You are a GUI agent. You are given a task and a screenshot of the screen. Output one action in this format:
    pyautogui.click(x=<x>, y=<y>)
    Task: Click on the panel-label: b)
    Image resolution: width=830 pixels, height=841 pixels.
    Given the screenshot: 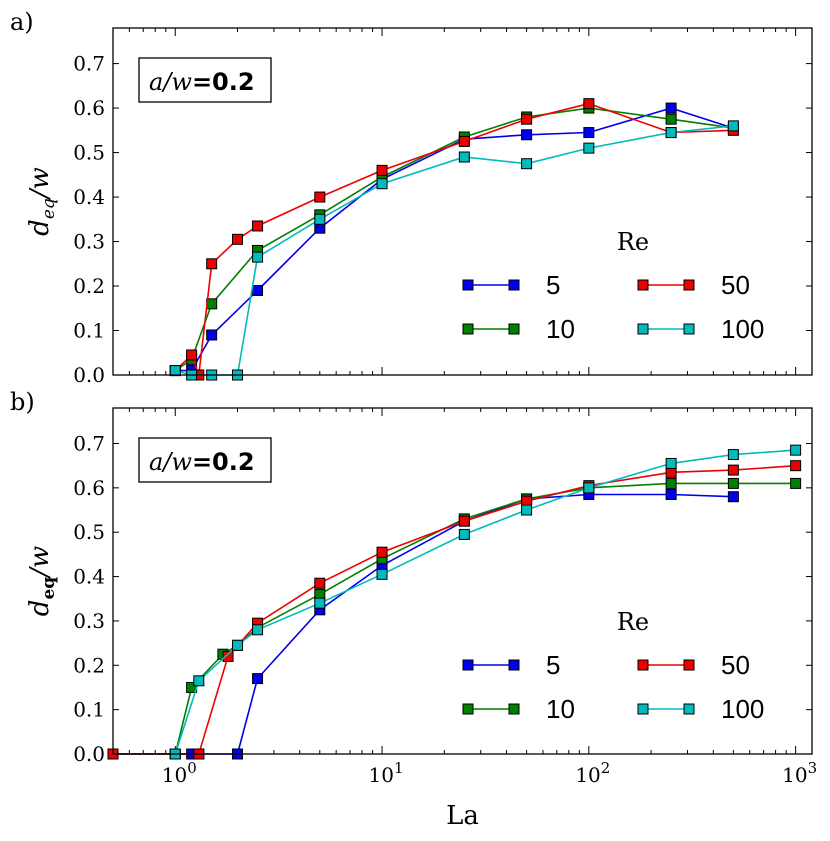 What is the action you would take?
    pyautogui.click(x=22, y=402)
    